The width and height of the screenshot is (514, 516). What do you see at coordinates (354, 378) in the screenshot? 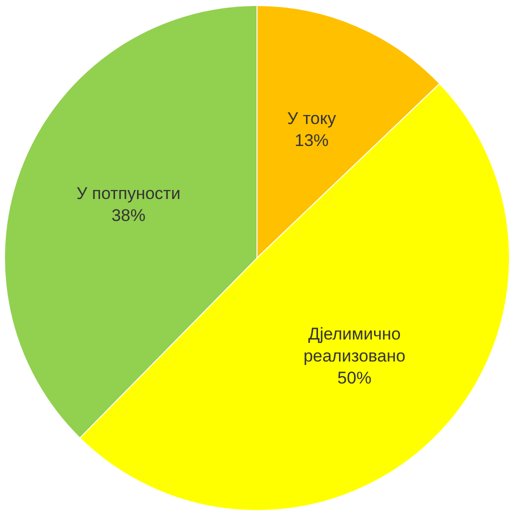
I see `data-label: 50%` at bounding box center [354, 378].